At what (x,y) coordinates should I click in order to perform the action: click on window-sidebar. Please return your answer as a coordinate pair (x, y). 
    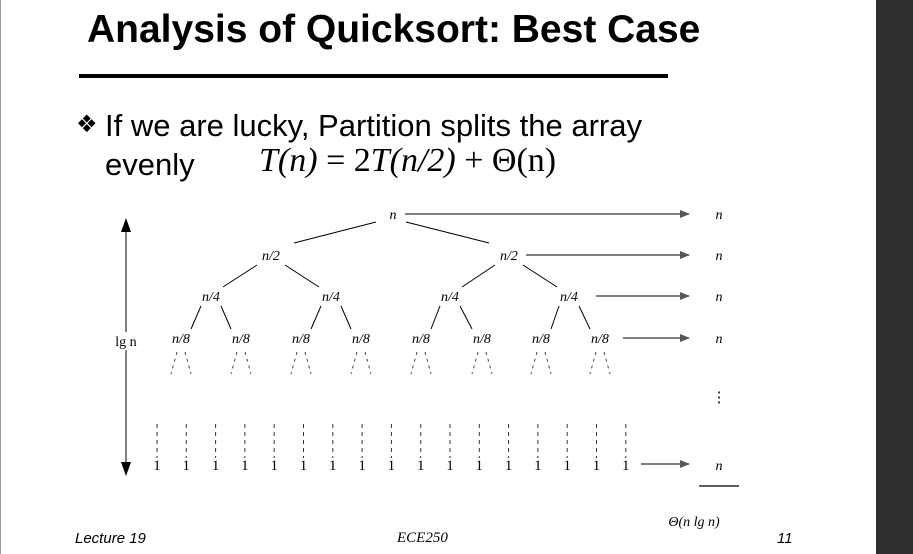
    Looking at the image, I should click on (894, 277).